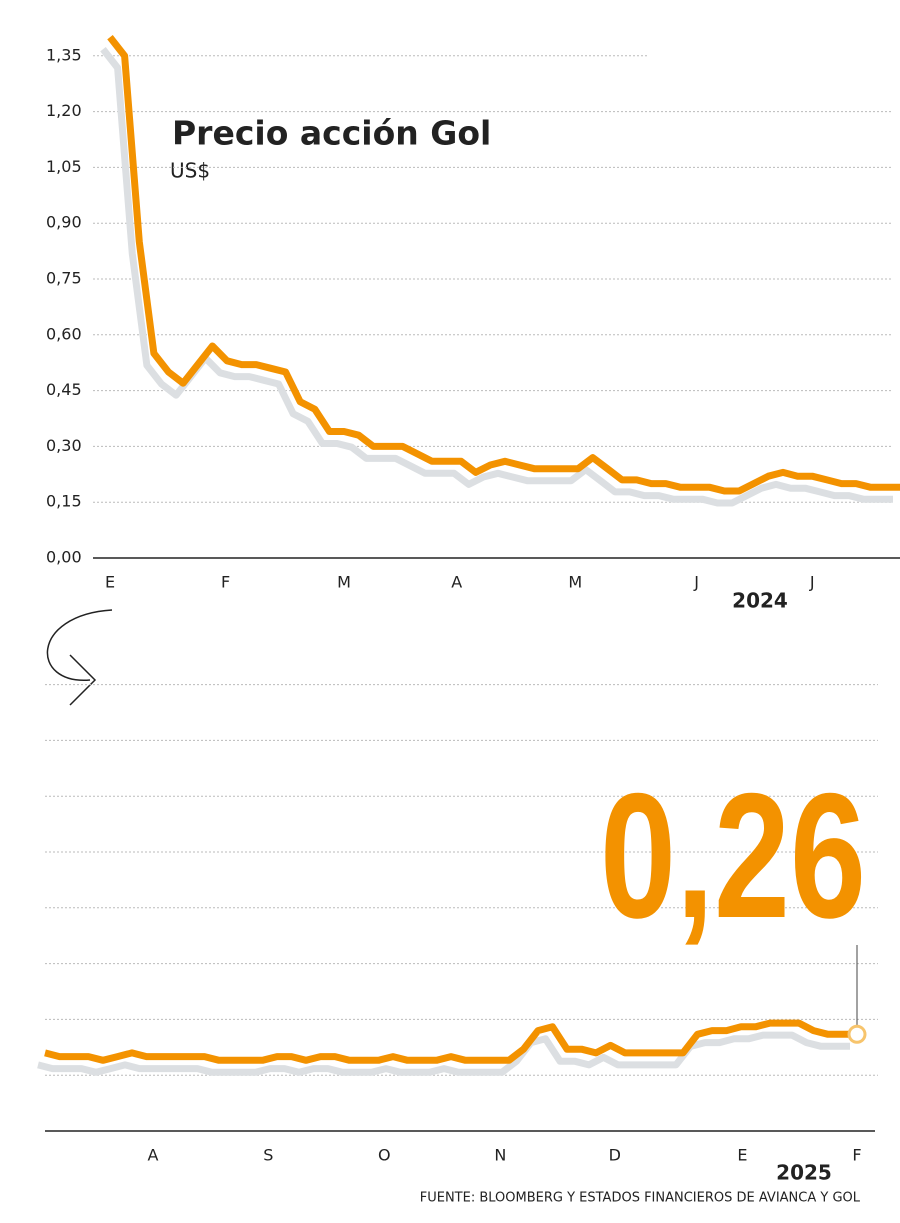  What do you see at coordinates (384, 1155) in the screenshot?
I see `x-tick-label: O` at bounding box center [384, 1155].